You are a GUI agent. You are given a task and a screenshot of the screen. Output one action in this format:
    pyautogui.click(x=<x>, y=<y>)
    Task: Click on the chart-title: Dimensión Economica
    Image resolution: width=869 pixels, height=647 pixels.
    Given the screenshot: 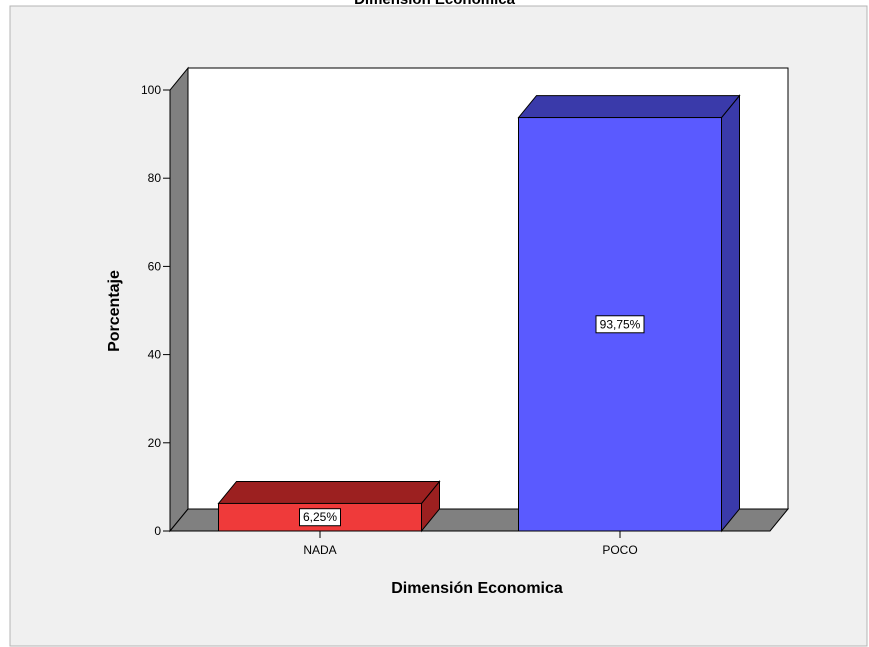 What is the action you would take?
    pyautogui.click(x=434, y=4)
    